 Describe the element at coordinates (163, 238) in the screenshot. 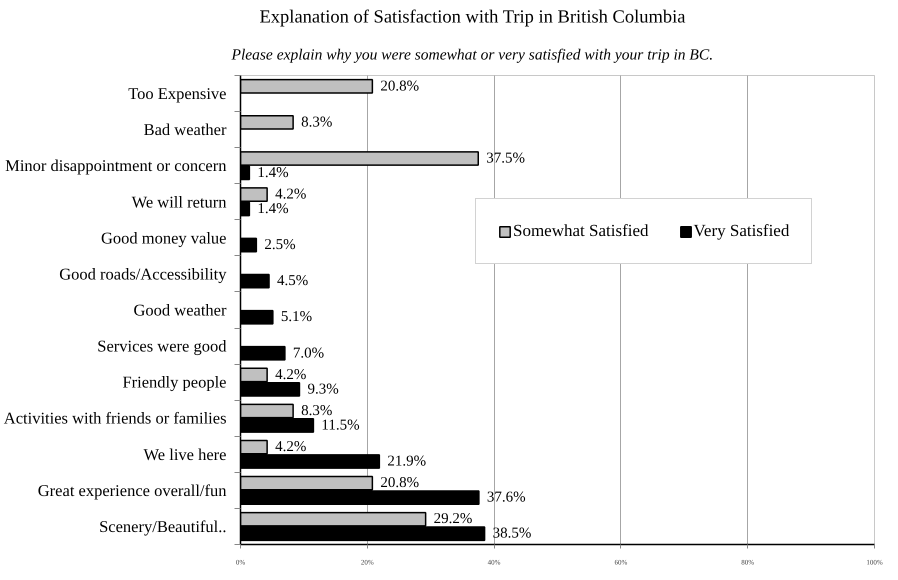

I see `y-tick-label: Good money value` at that location.